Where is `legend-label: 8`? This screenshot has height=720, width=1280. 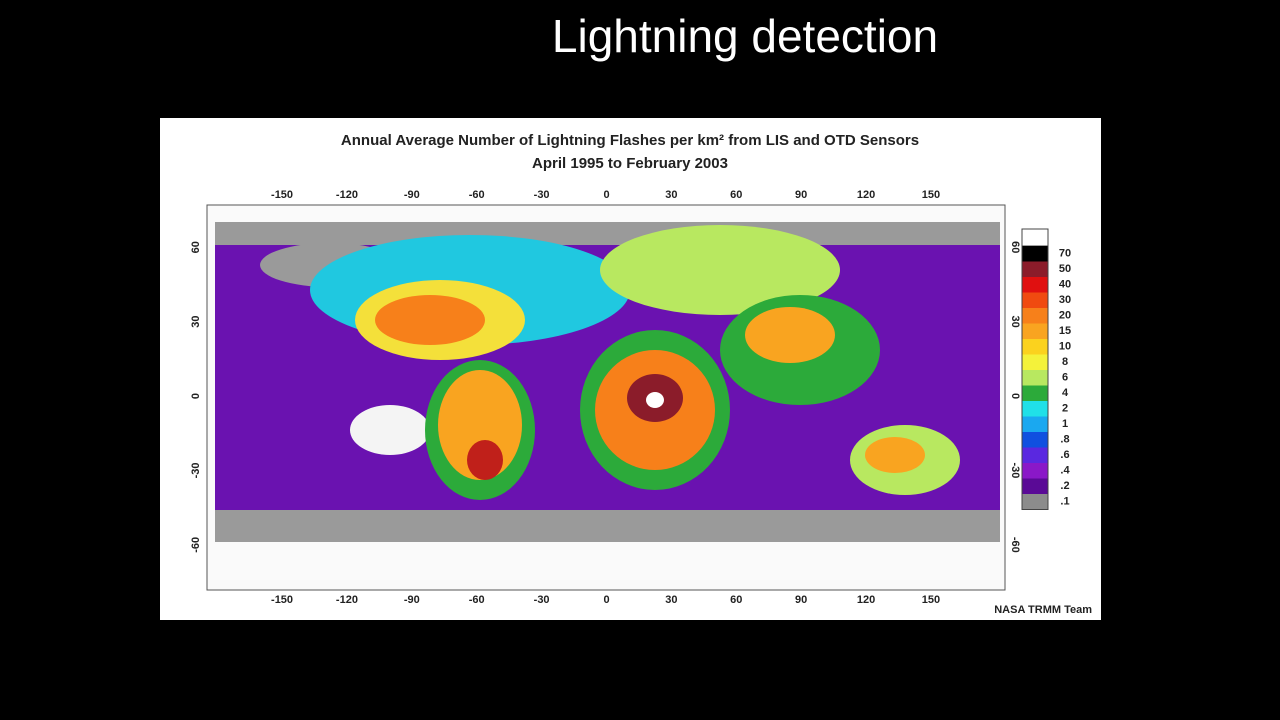 legend-label: 8 is located at coordinates (1065, 362).